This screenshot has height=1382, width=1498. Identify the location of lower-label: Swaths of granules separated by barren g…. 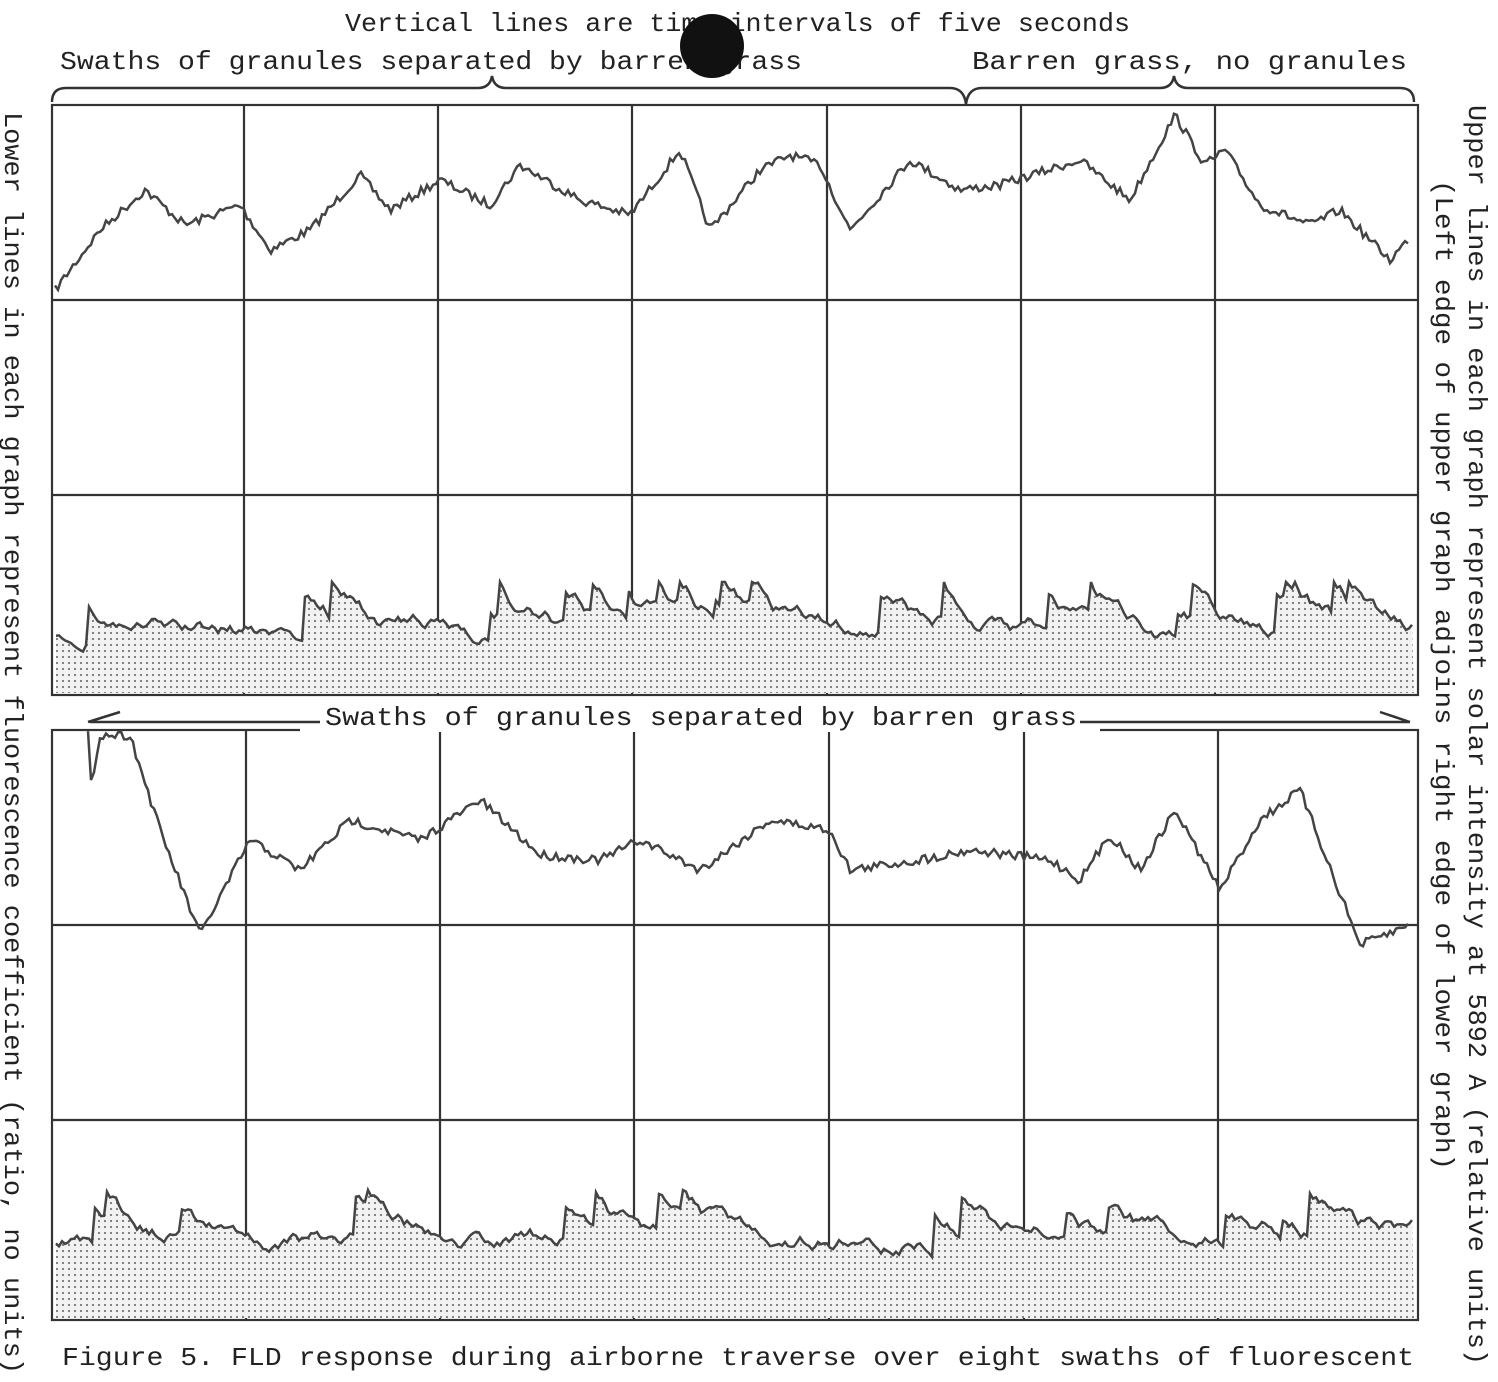
(701, 718).